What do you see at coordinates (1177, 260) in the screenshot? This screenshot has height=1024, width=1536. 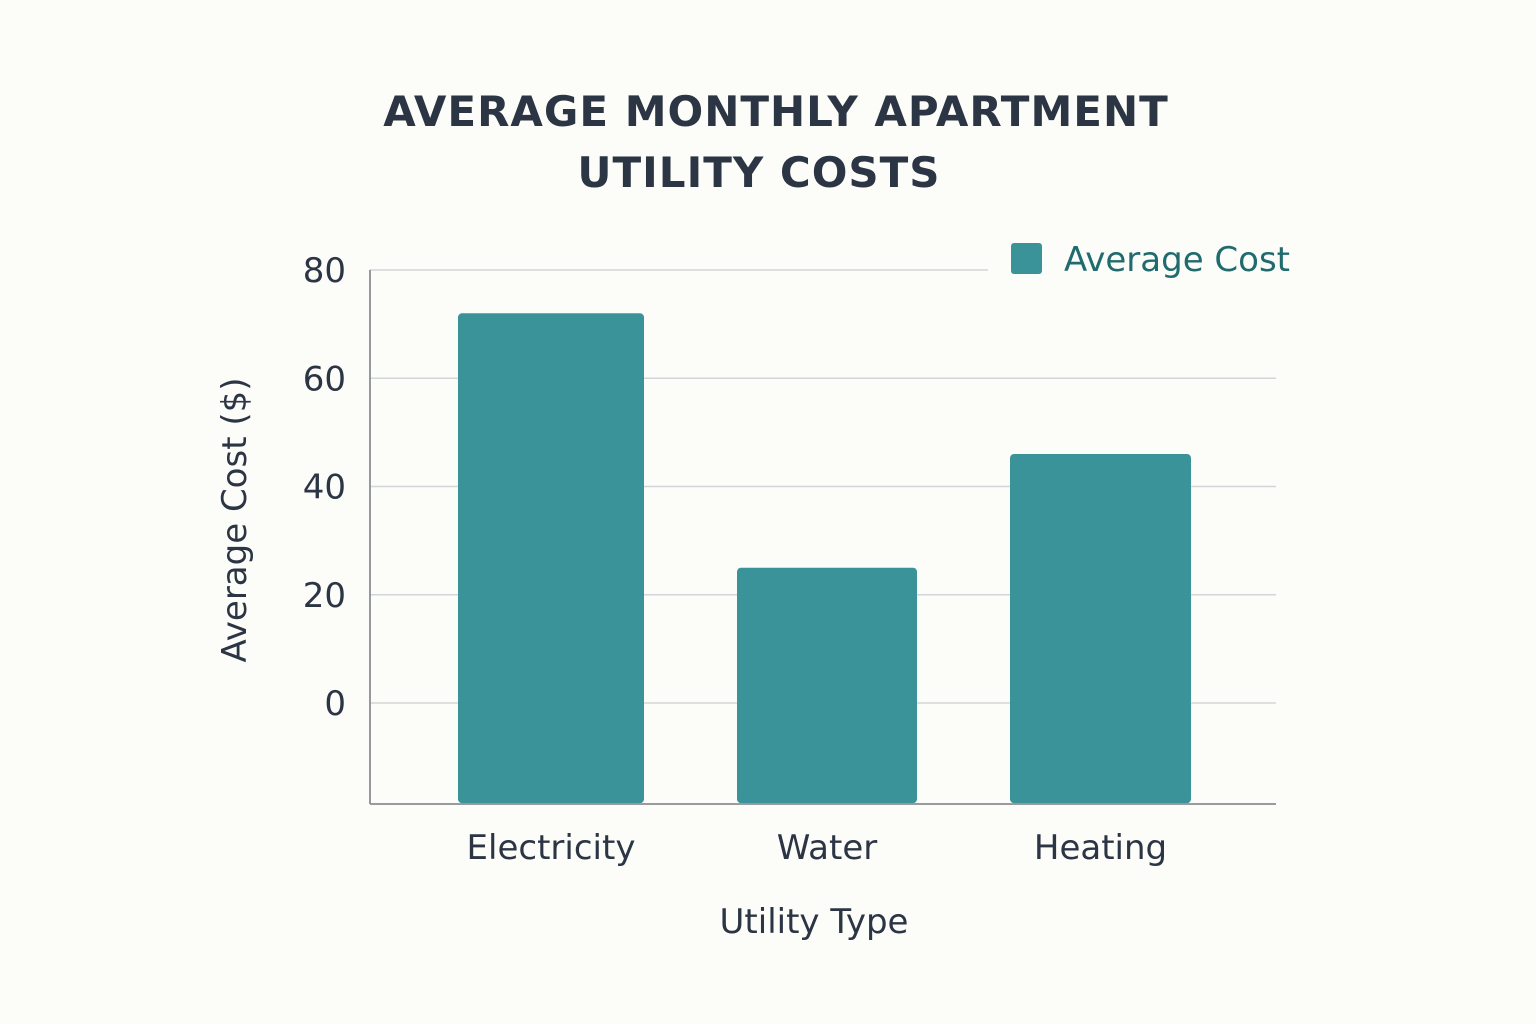 I see `legend-label: Average Cost` at bounding box center [1177, 260].